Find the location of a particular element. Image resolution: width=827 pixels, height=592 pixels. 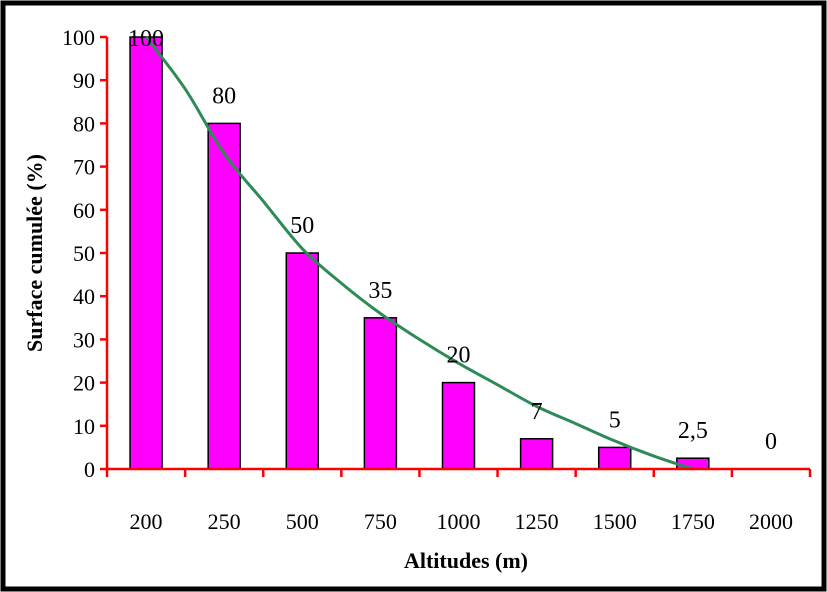

x-tick-label-750: 750 is located at coordinates (380, 521).